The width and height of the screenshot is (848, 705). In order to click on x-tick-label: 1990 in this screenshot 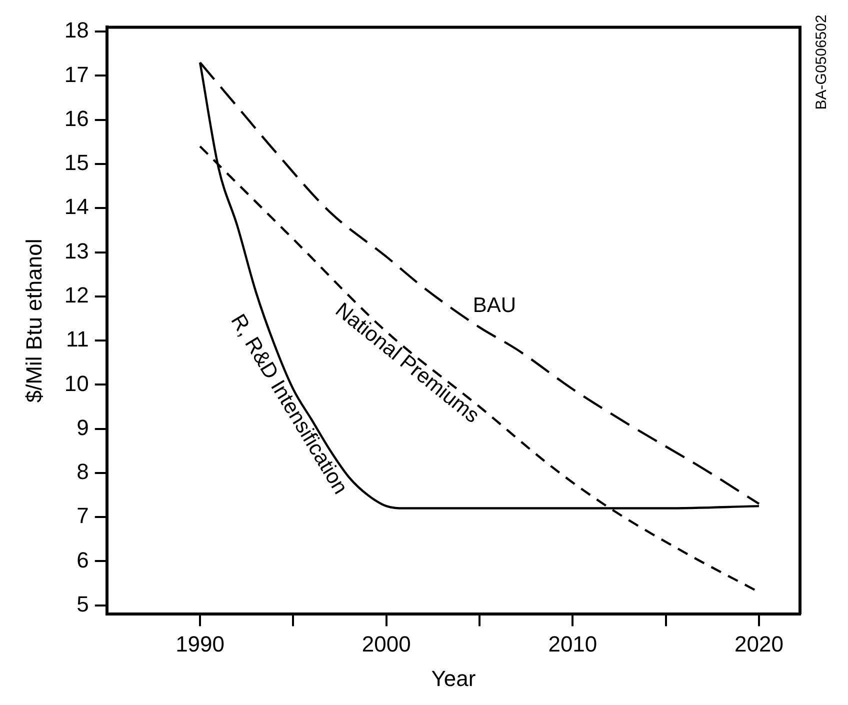, I will do `click(200, 643)`.